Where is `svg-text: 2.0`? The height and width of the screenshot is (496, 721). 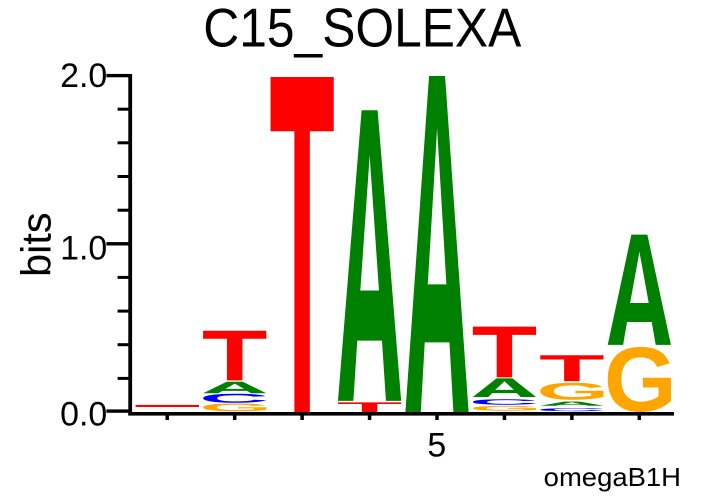 svg-text: 2.0 is located at coordinates (83, 76).